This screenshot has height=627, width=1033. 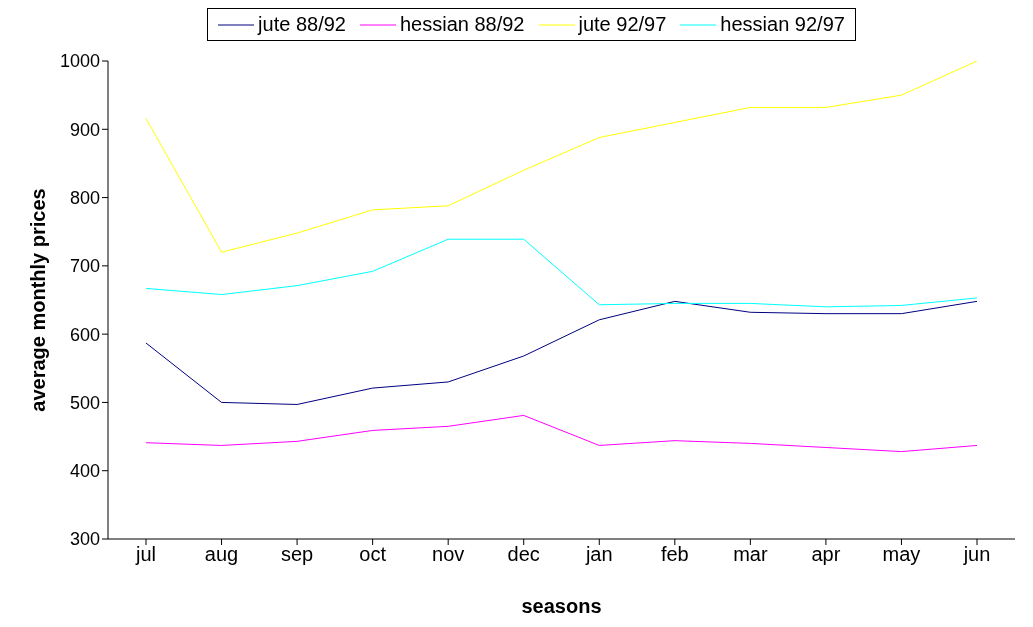 What do you see at coordinates (84, 539) in the screenshot?
I see `y-tick-label: 300` at bounding box center [84, 539].